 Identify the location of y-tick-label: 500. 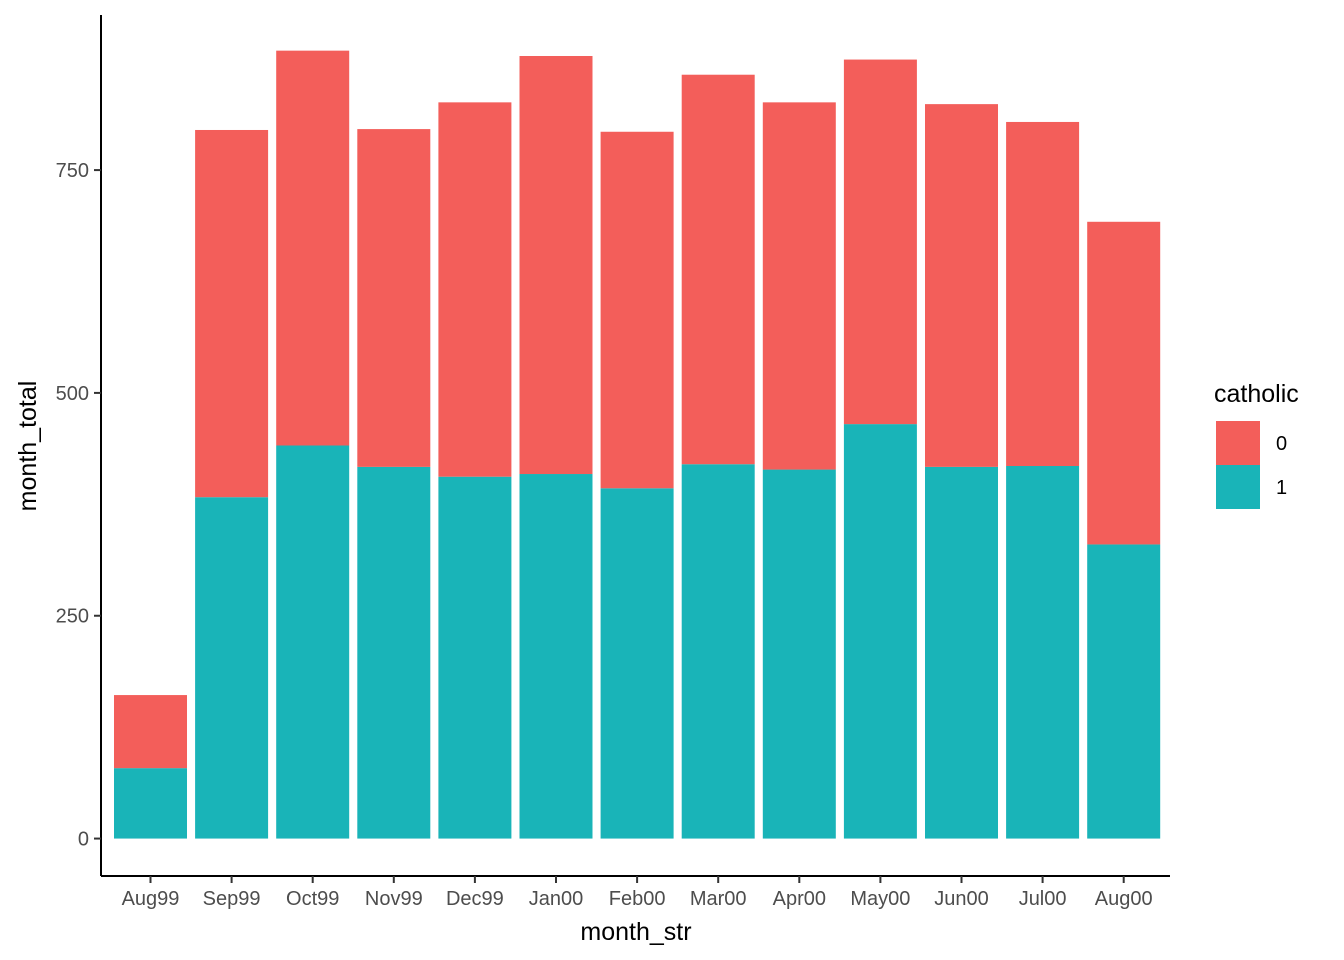
(72, 394).